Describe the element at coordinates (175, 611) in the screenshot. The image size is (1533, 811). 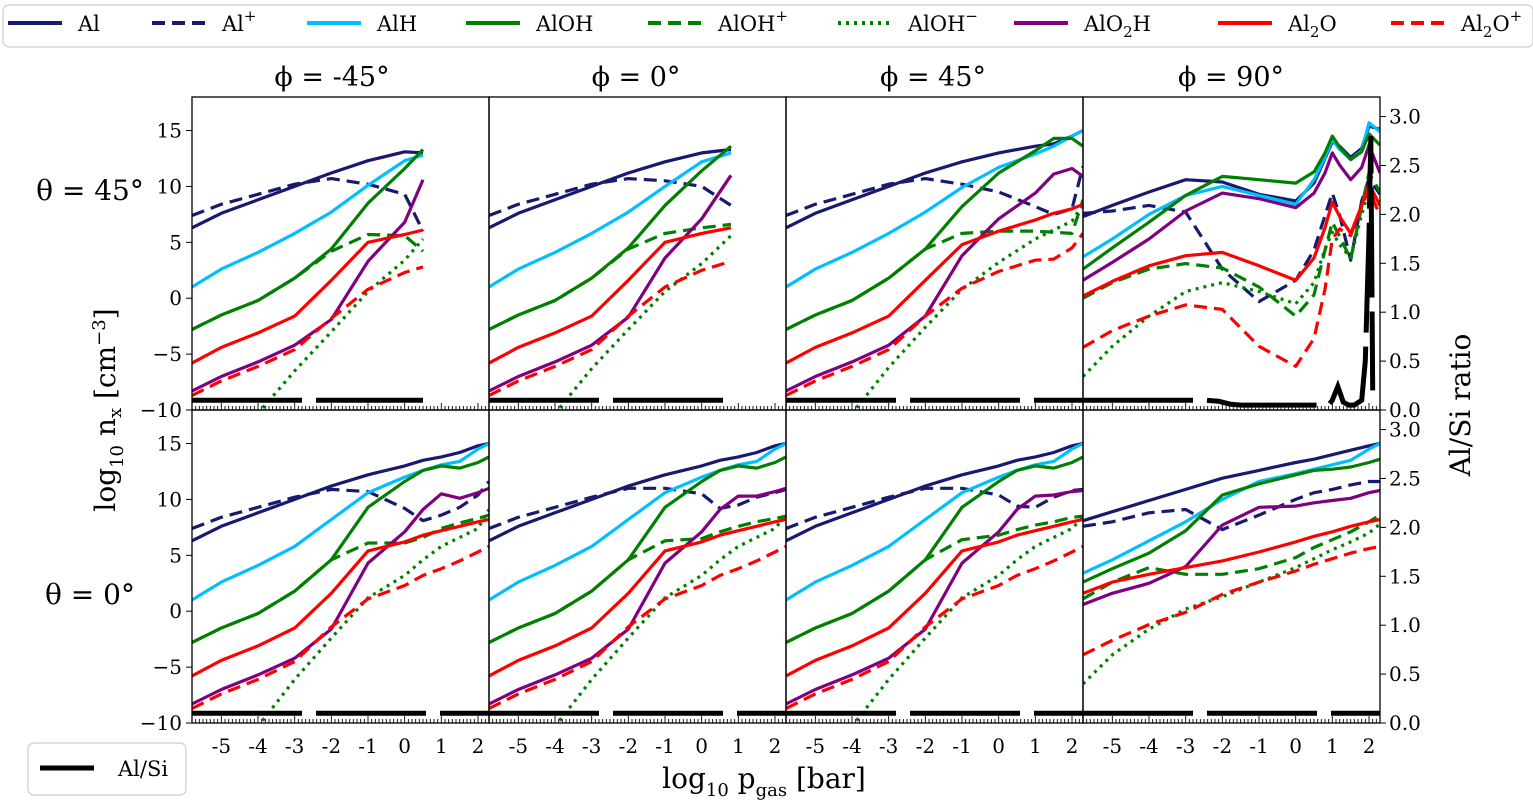
I see `y-tick-label: 0` at that location.